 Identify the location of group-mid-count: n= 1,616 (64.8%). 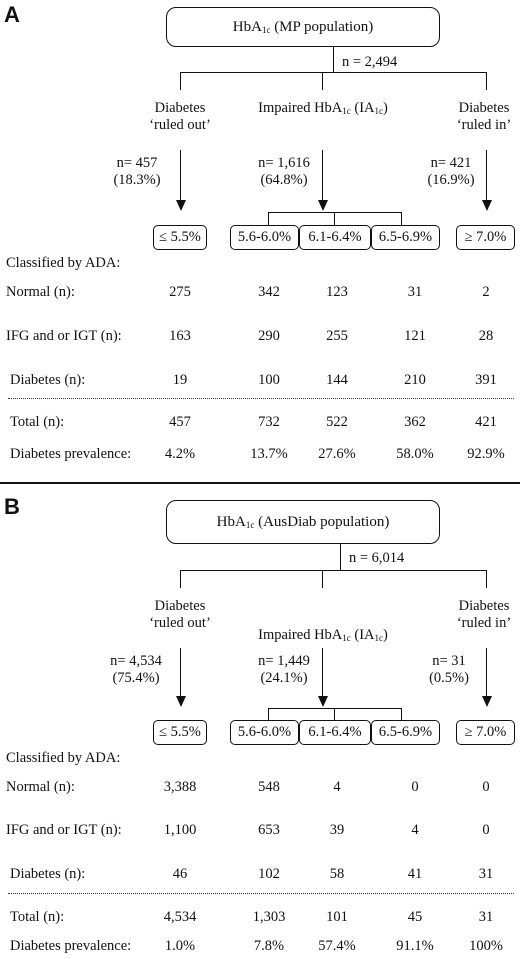
(284, 171).